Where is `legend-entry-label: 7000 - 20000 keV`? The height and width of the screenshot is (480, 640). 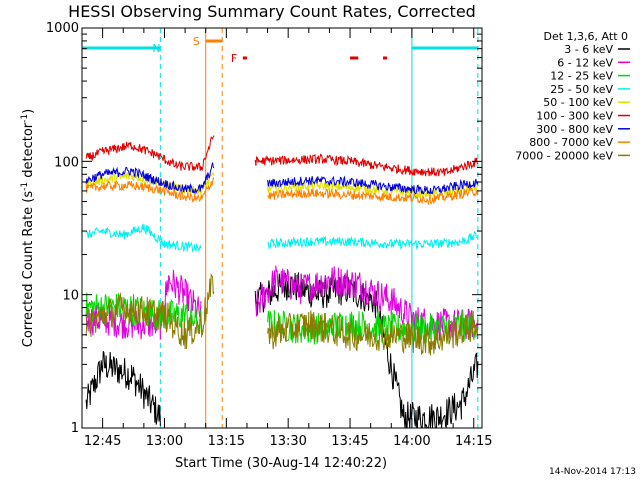
legend-entry-label: 7000 - 20000 keV is located at coordinates (564, 155).